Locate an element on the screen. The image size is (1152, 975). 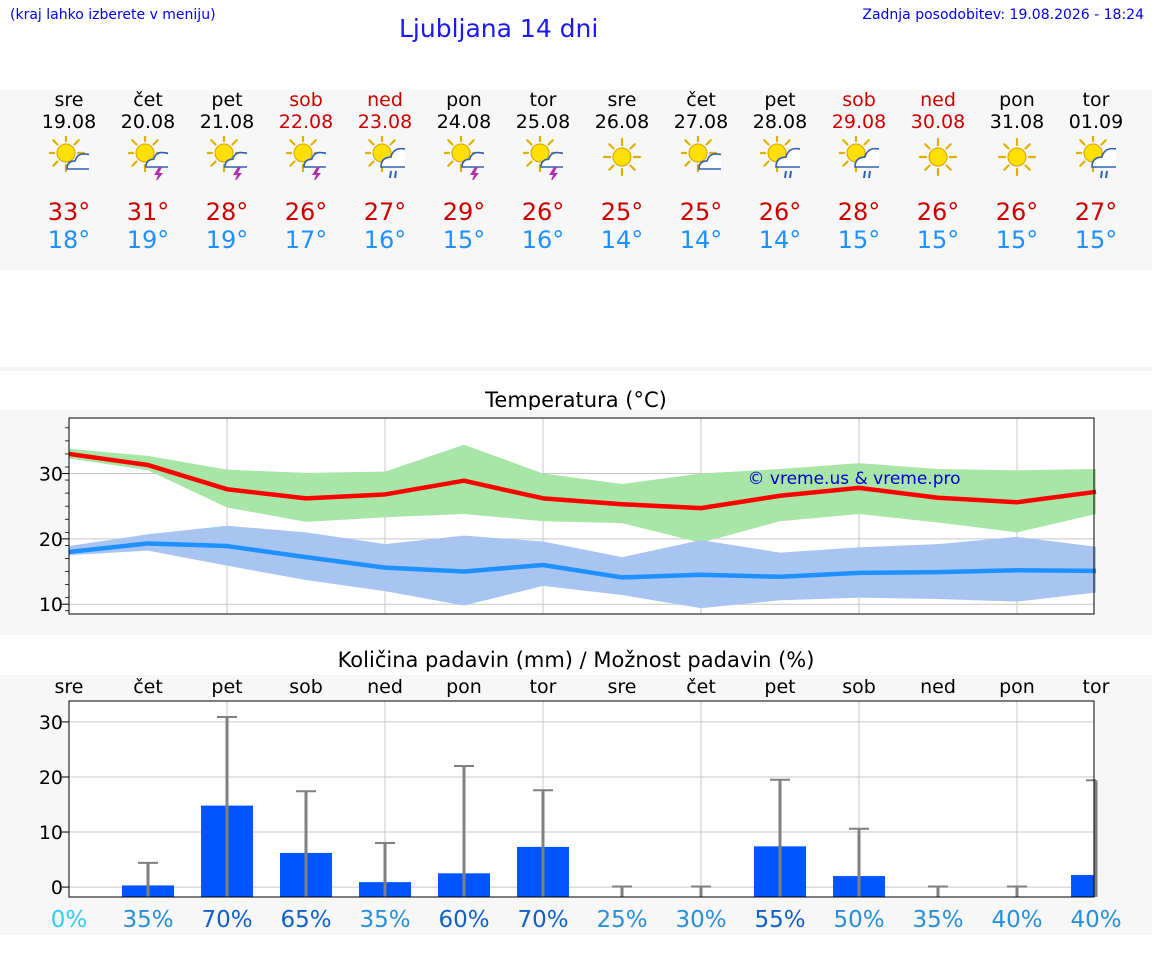
day-date: 27.08 is located at coordinates (701, 122).